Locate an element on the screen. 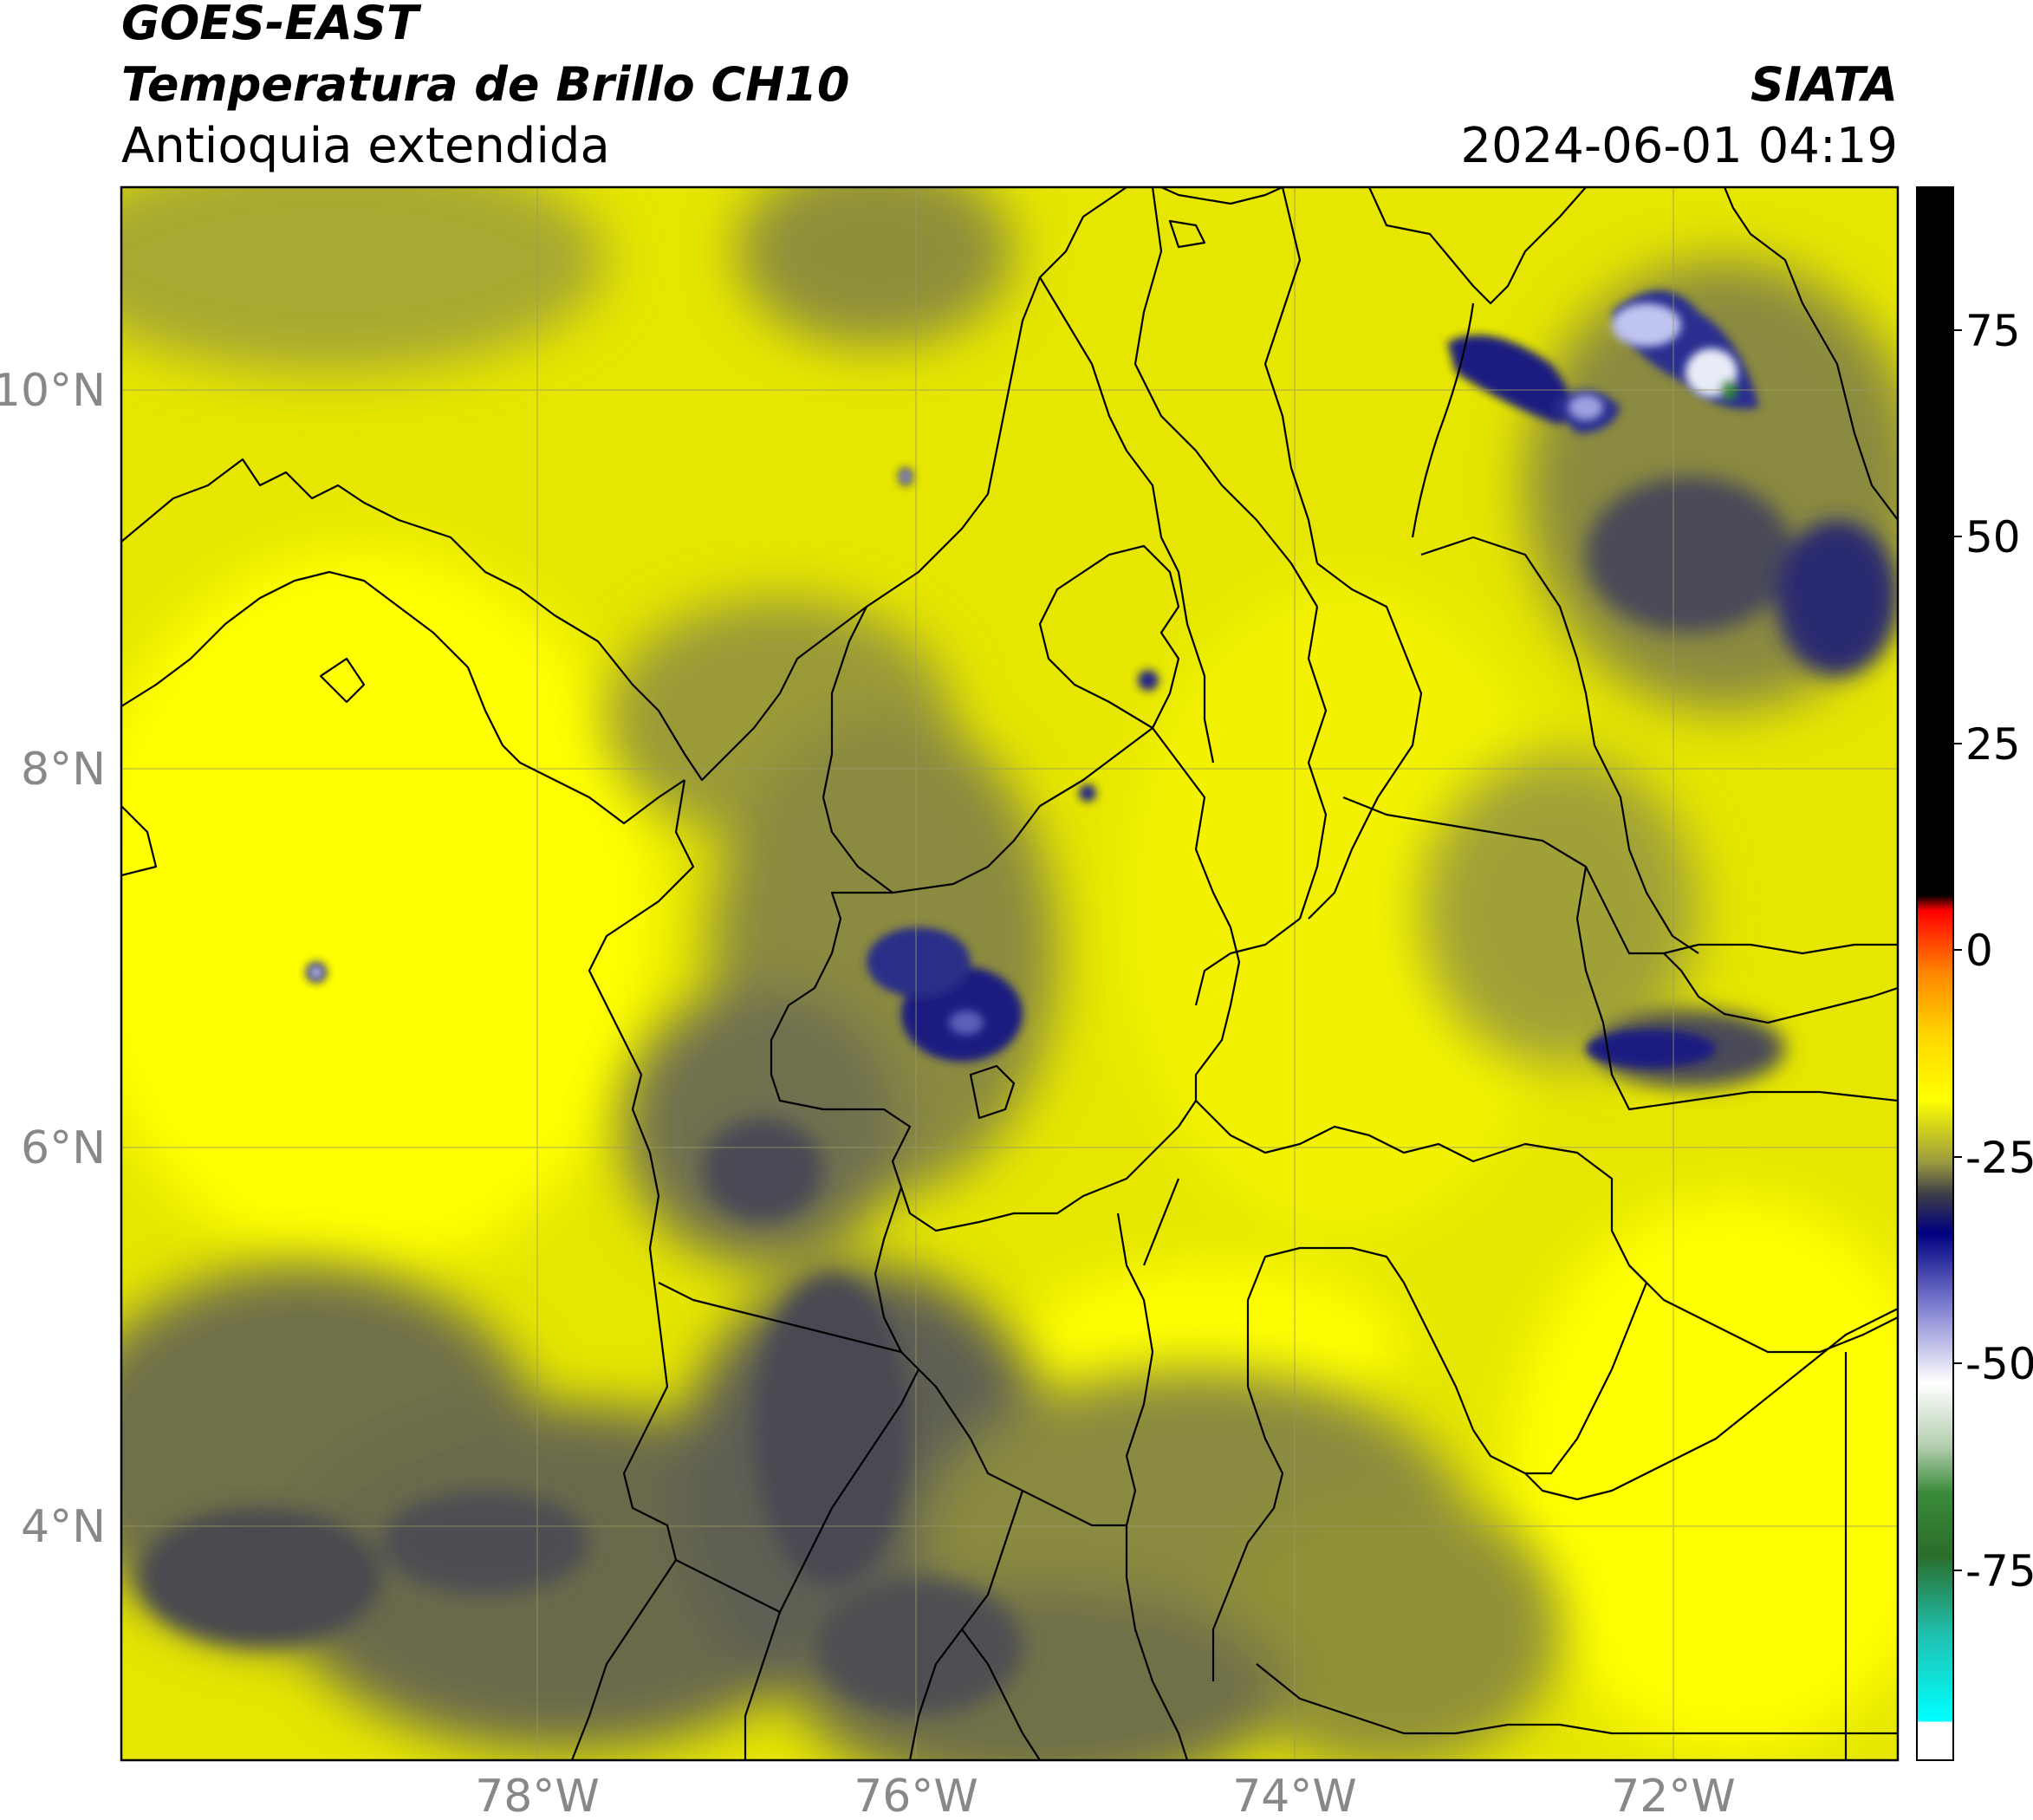 This screenshot has width=2033, height=1820. colorbar-label-75: 75 is located at coordinates (1993, 331).